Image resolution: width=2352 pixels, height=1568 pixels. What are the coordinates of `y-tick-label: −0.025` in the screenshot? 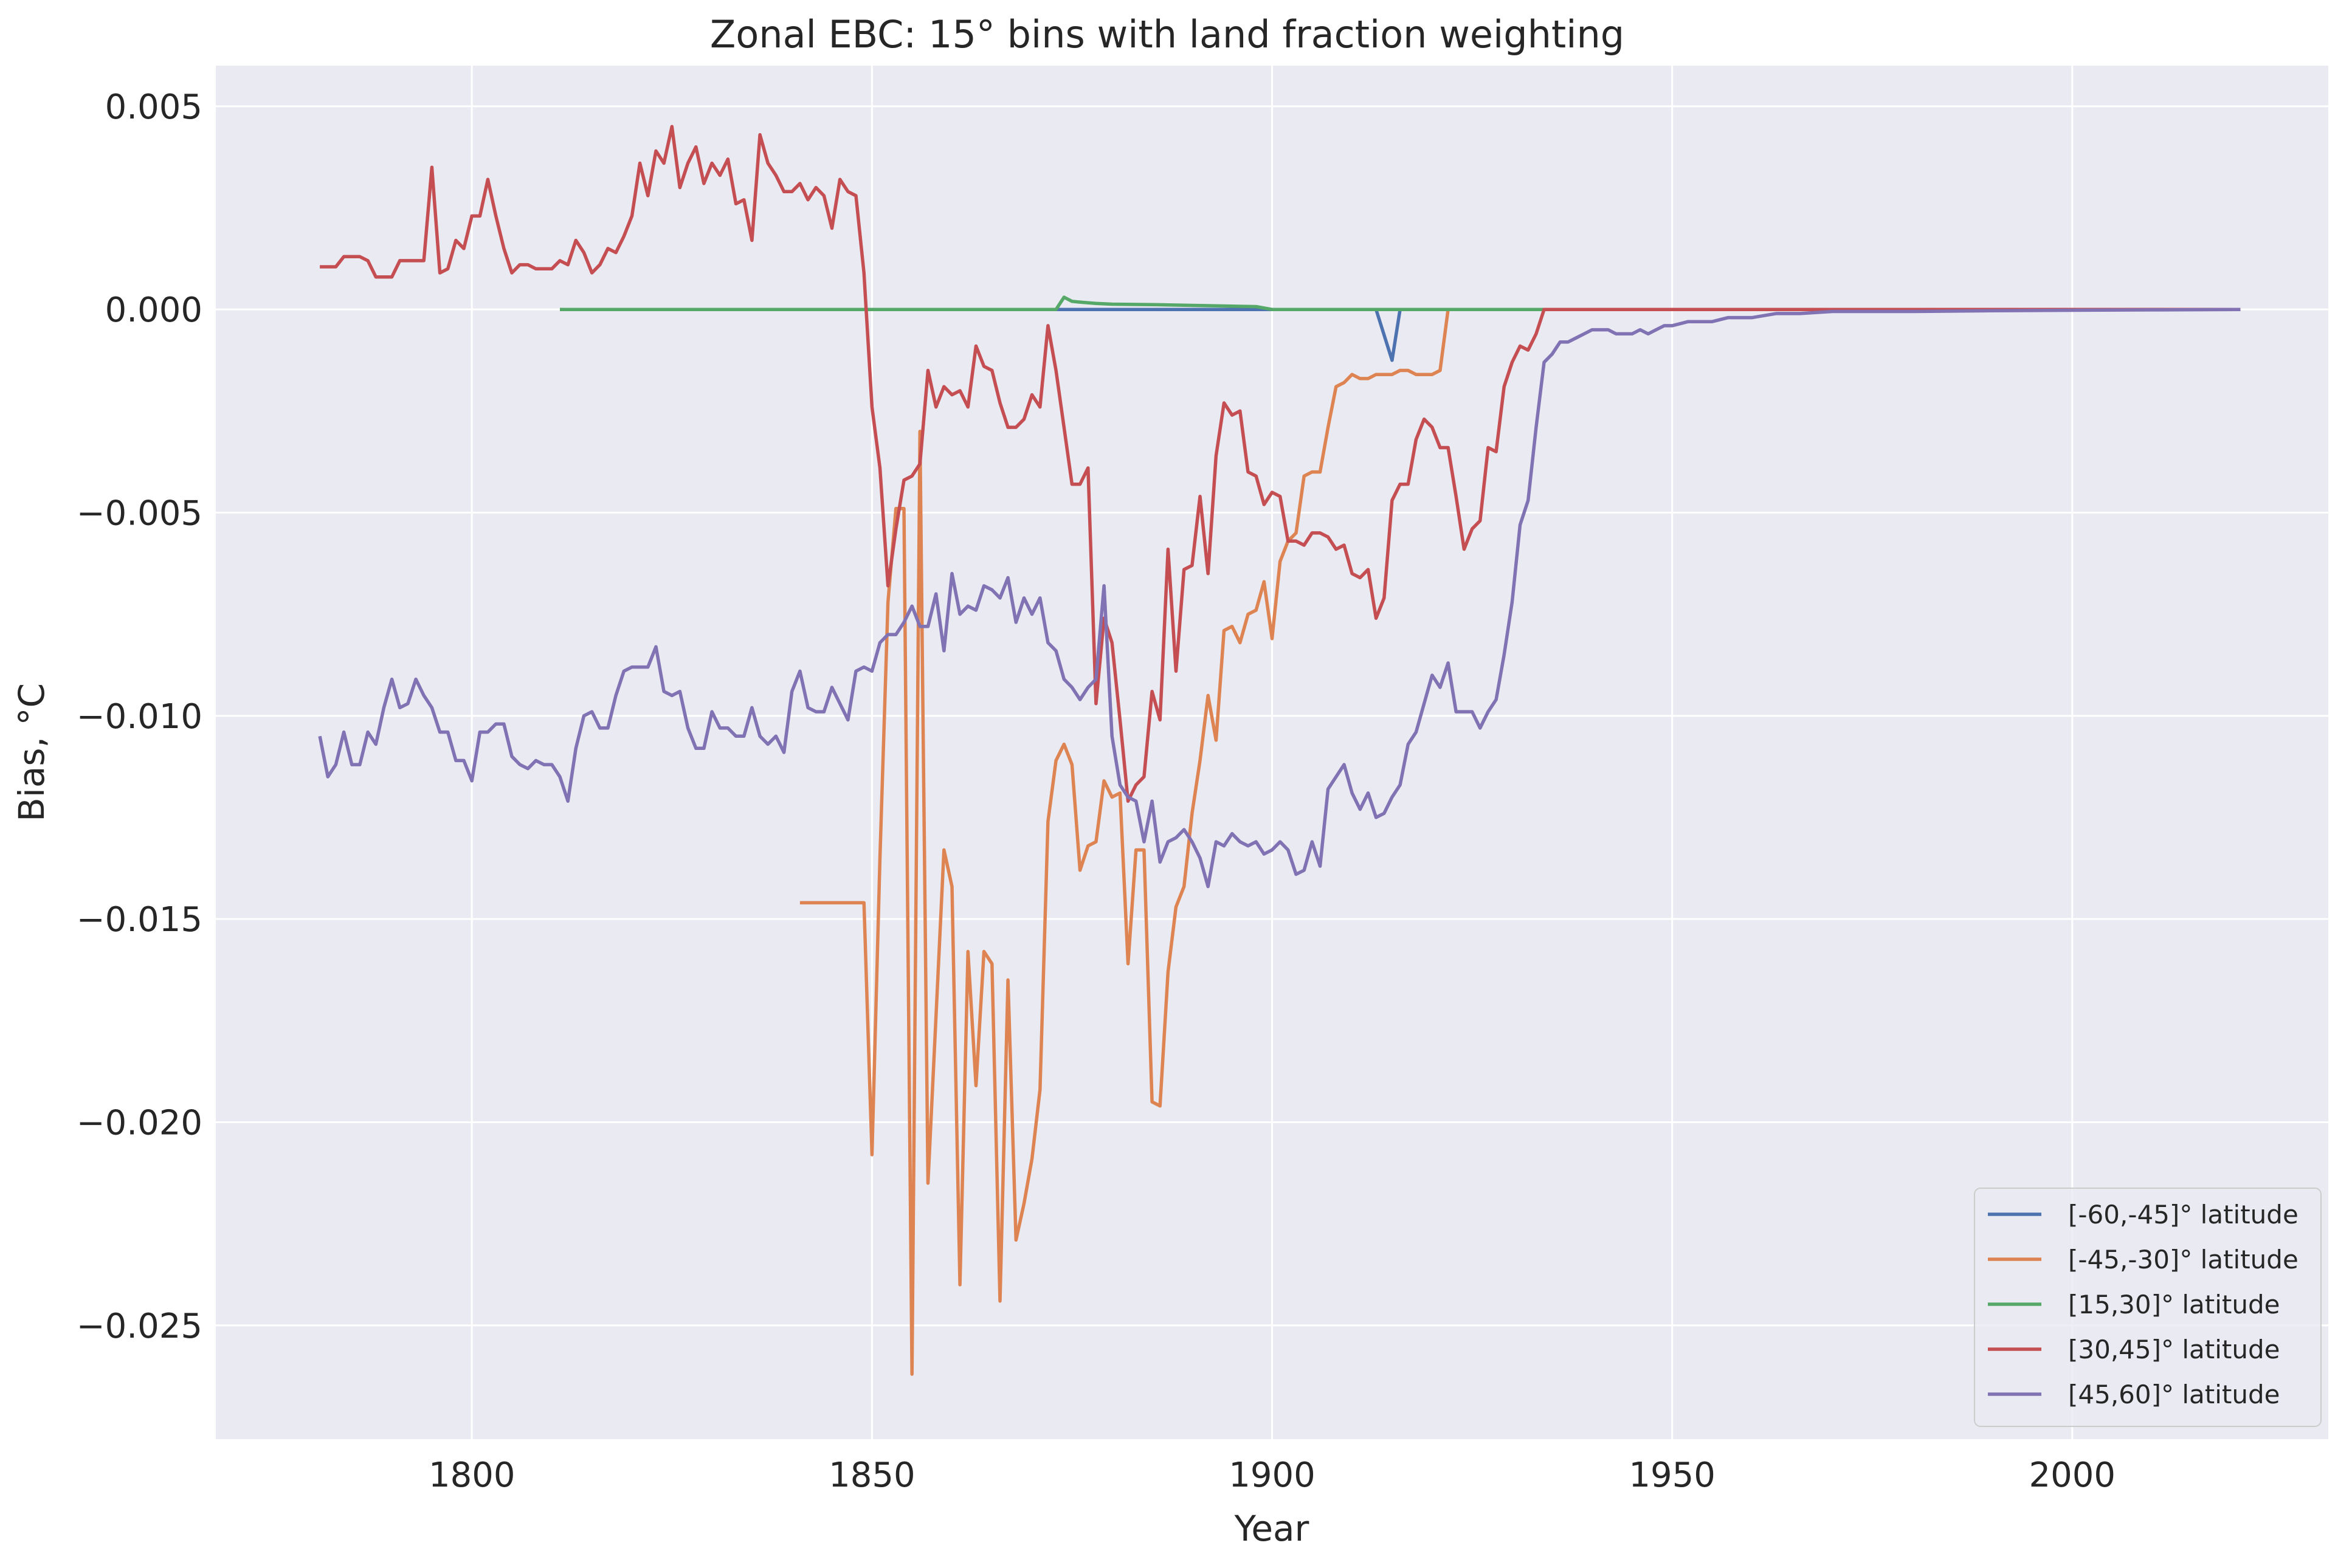 It's located at (139, 1326).